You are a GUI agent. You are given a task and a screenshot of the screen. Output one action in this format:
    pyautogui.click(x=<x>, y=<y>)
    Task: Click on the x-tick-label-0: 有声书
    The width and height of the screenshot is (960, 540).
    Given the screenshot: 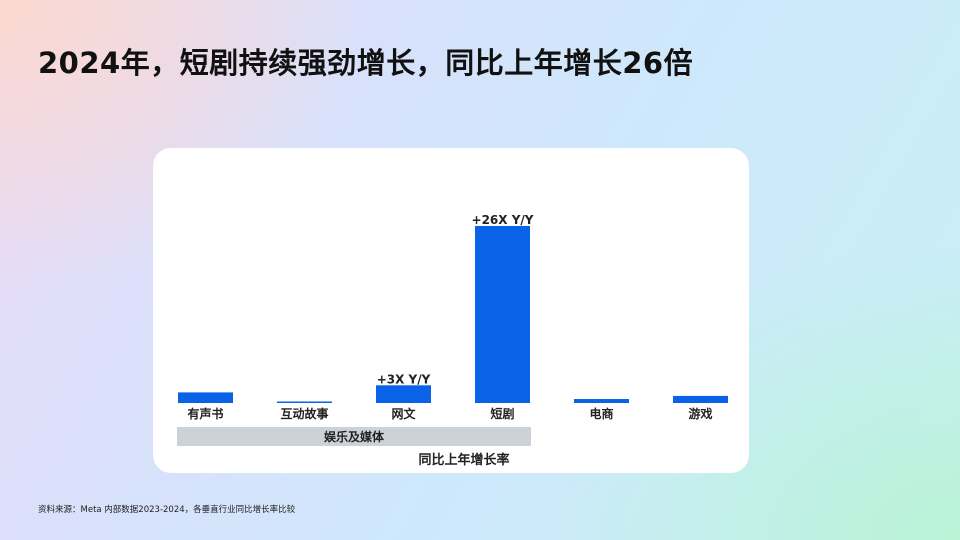 What is the action you would take?
    pyautogui.click(x=205, y=413)
    